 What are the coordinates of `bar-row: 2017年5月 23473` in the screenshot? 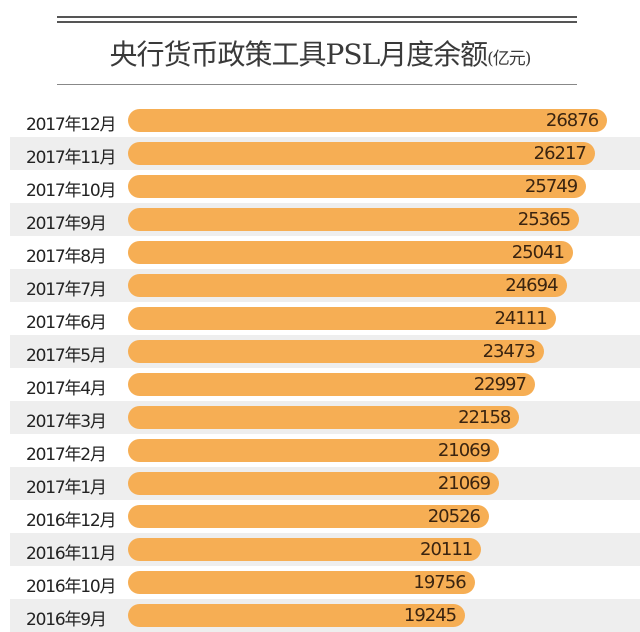 It's located at (325, 351).